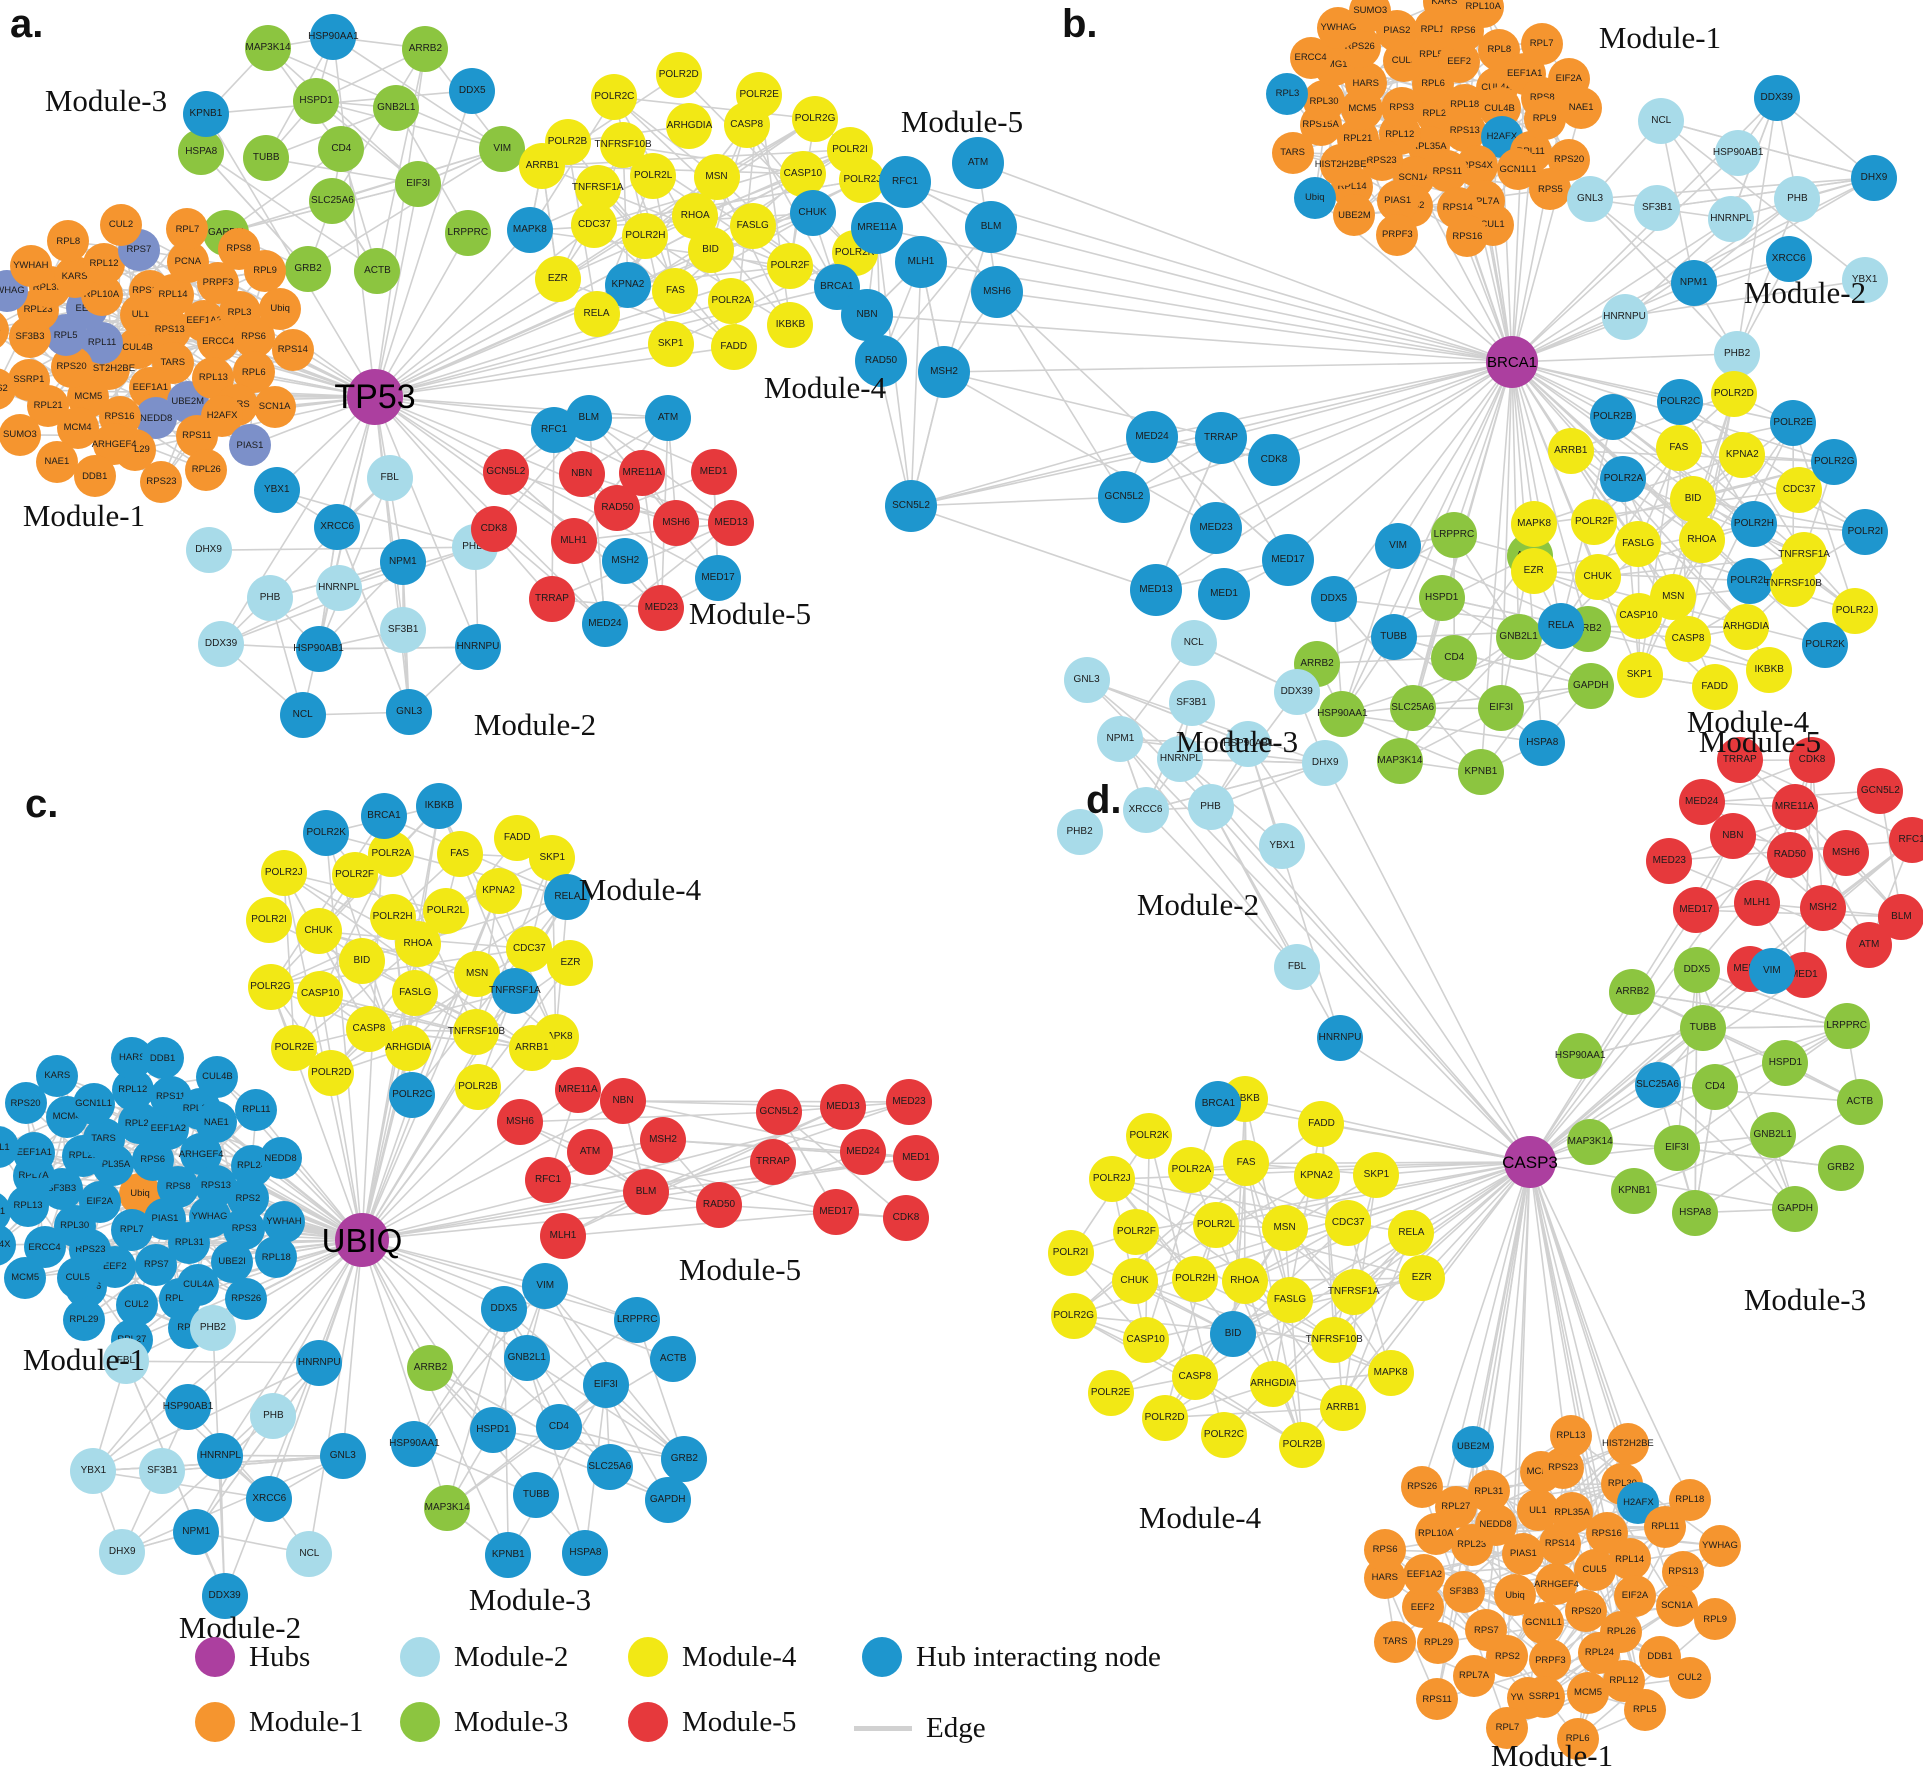 The height and width of the screenshot is (1775, 1923). What do you see at coordinates (467, 232) in the screenshot?
I see `a-node-LRPPRC: LRPPRC` at bounding box center [467, 232].